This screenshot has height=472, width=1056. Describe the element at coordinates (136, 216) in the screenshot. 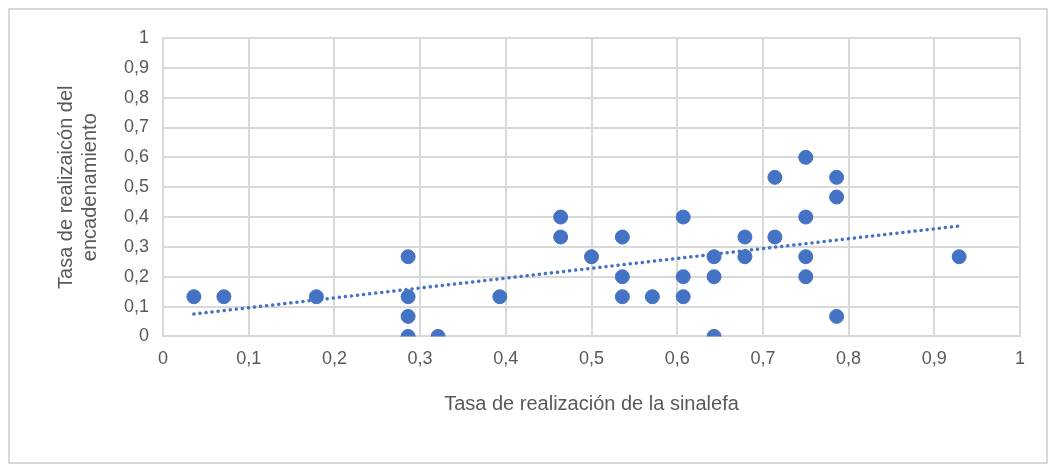

I see `y-tick-label: 0,4` at that location.